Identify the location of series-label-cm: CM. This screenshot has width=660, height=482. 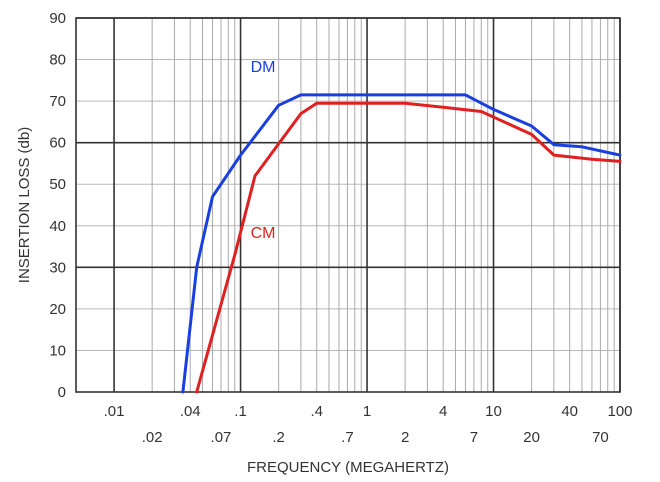
(263, 233).